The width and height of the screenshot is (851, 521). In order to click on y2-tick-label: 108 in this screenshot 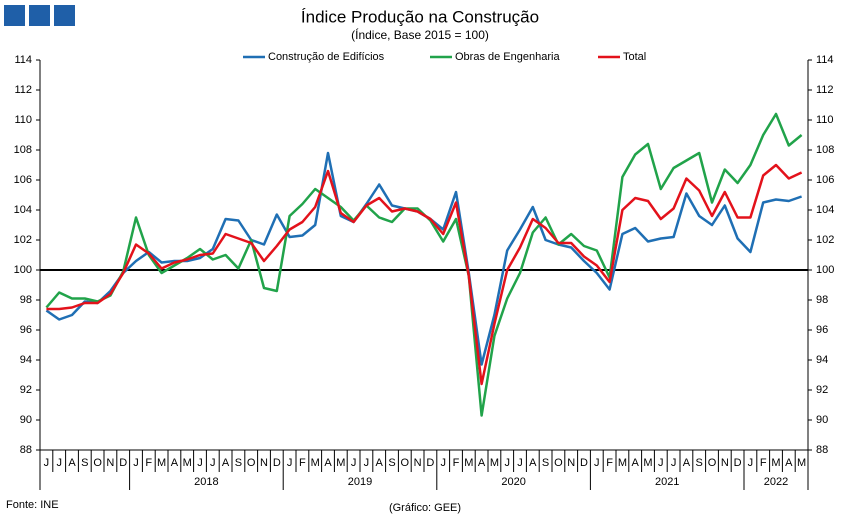, I will do `click(825, 150)`.